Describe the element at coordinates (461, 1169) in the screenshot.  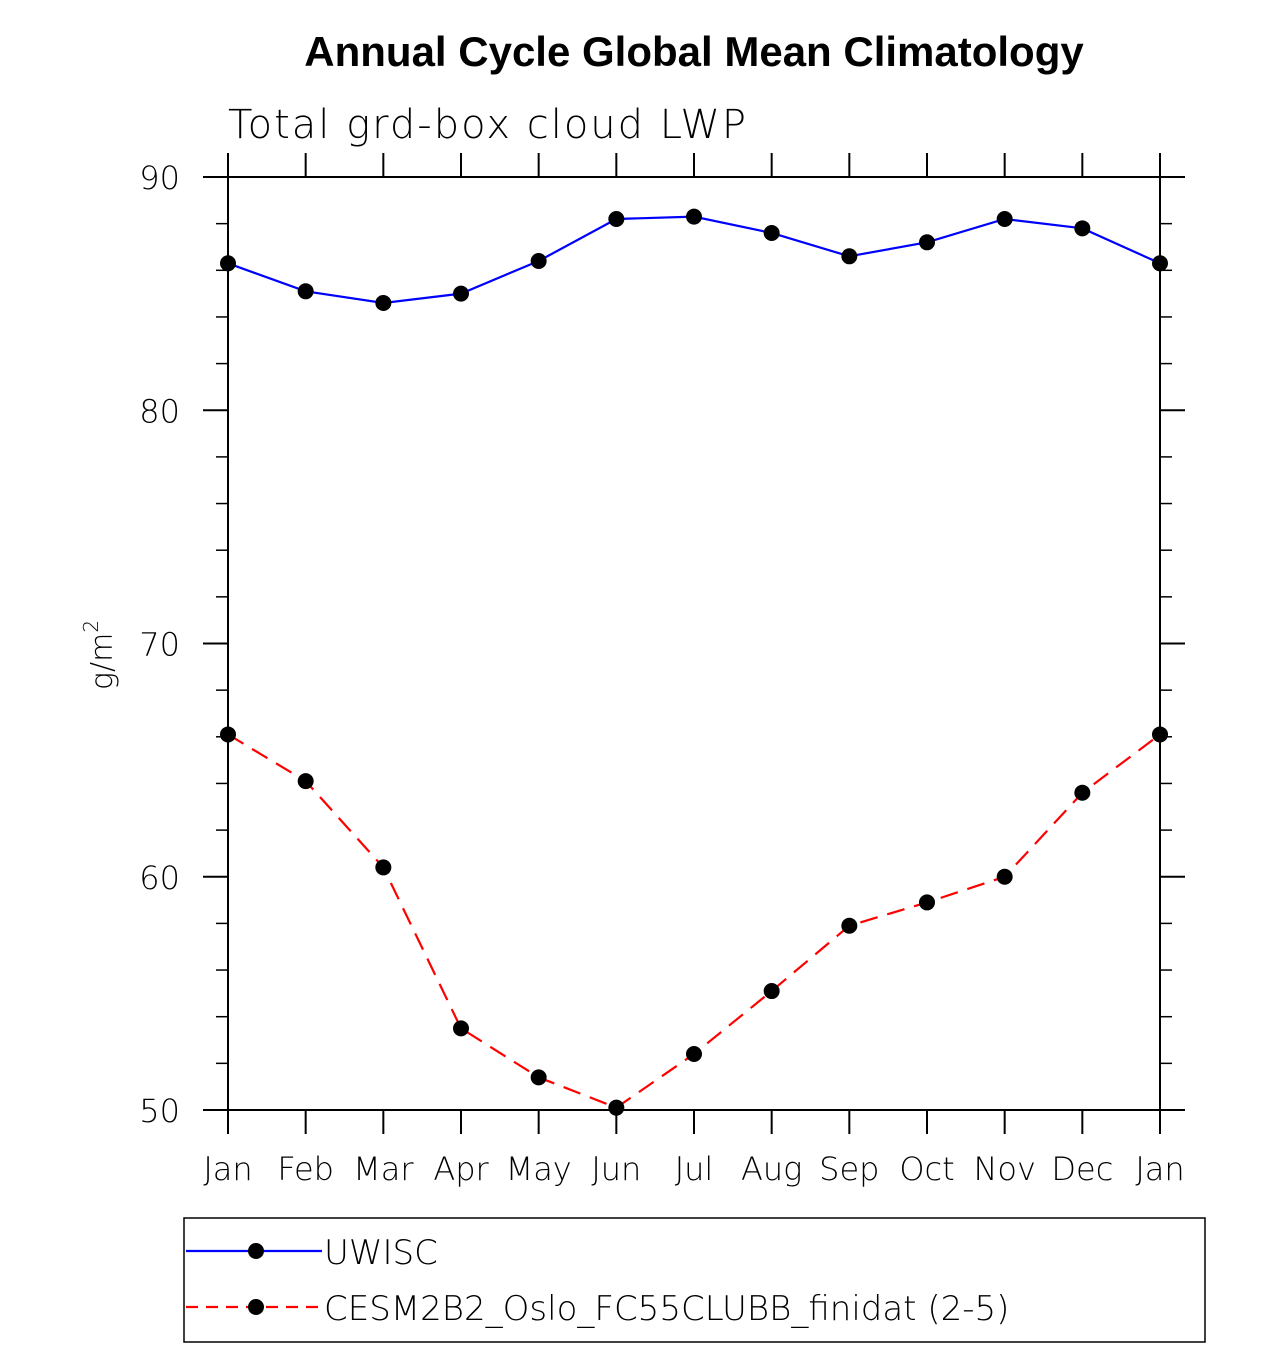
I see `x-tick-label: Apr` at that location.